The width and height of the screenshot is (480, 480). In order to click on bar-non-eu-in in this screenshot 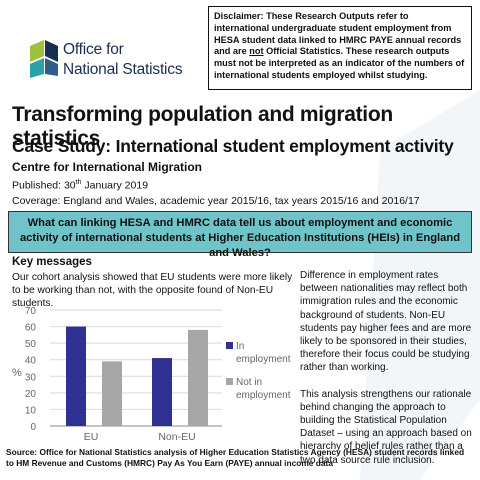, I will do `click(162, 392)`.